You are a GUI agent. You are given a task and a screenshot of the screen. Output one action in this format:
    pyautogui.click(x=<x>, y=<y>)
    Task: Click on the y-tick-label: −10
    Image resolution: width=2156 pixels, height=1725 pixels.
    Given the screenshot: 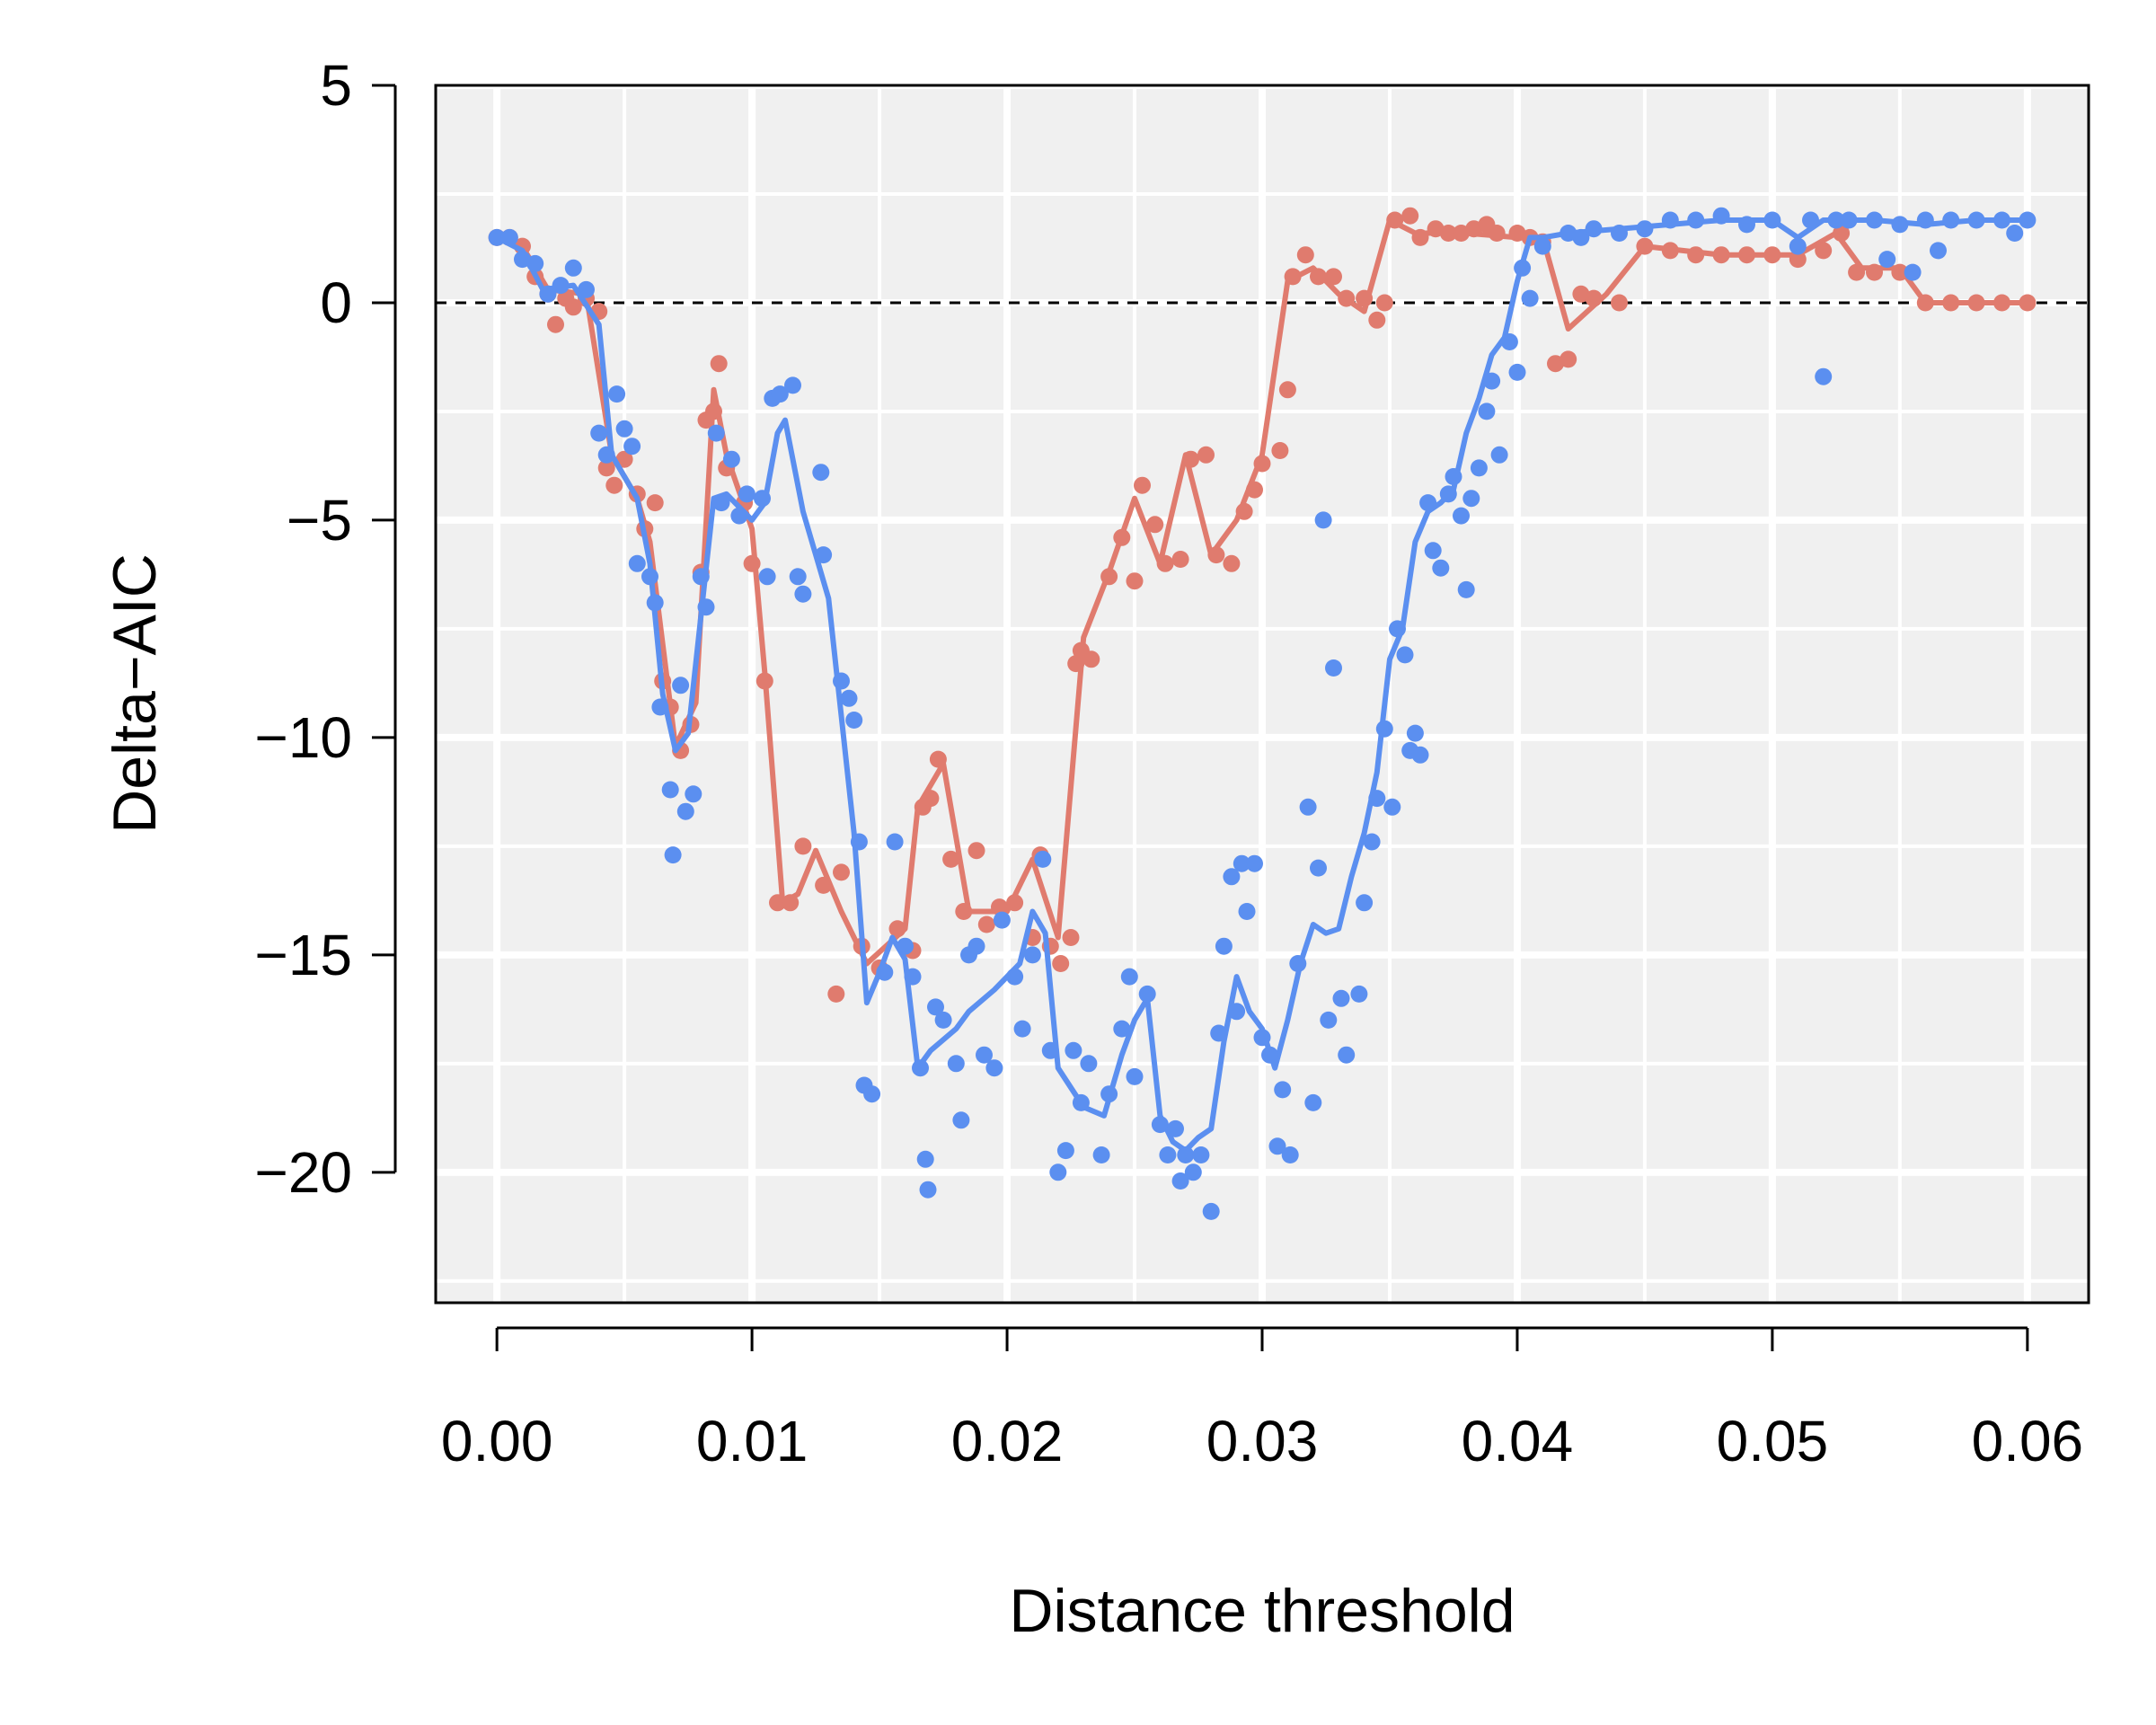 What is the action you would take?
    pyautogui.click(x=303, y=738)
    